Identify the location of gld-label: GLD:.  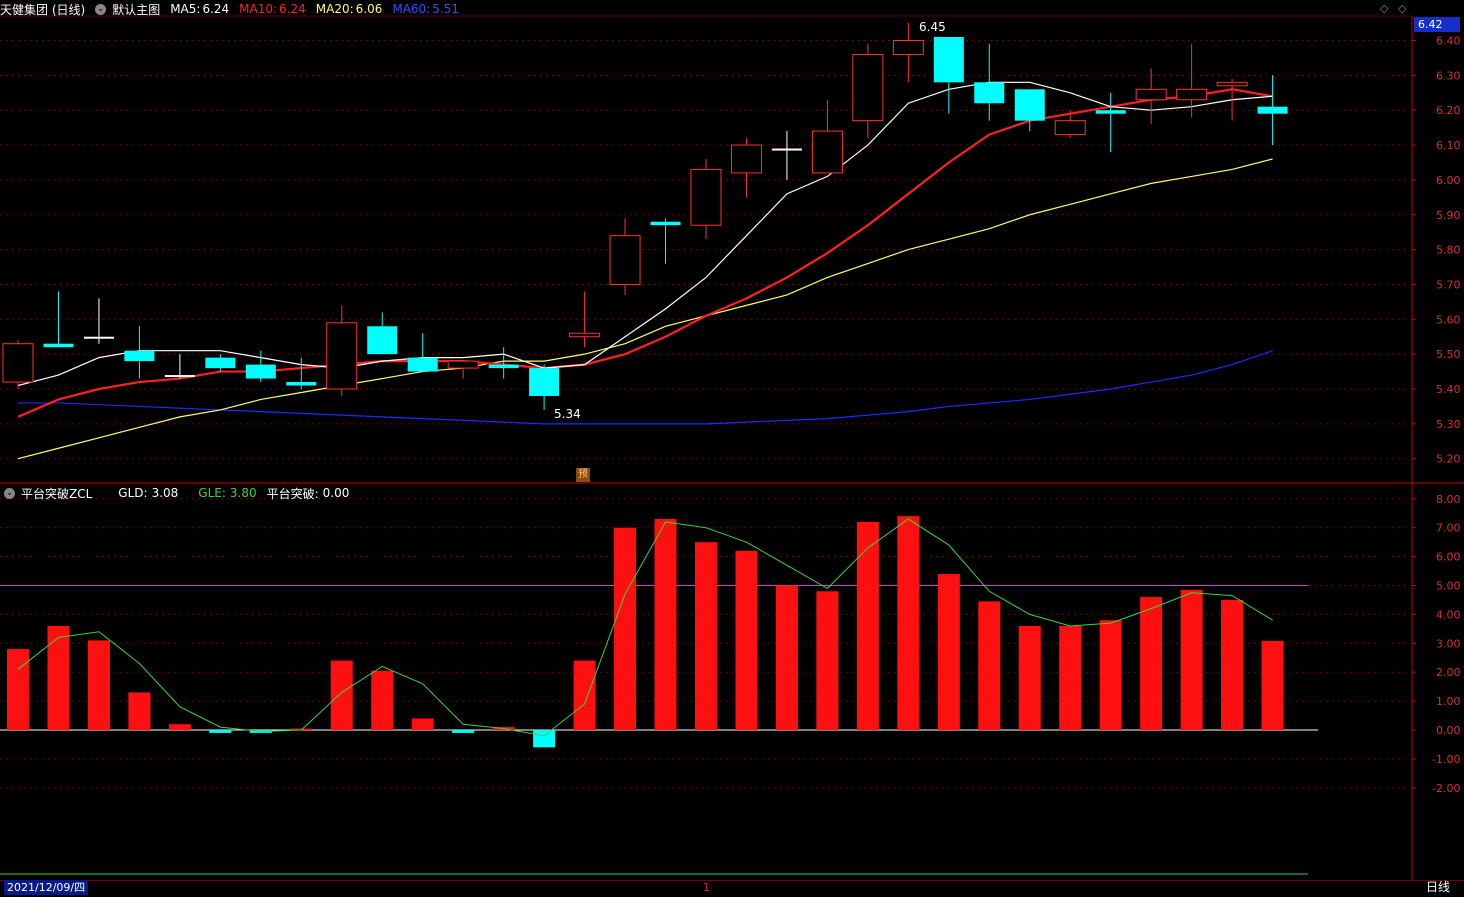
(133, 493).